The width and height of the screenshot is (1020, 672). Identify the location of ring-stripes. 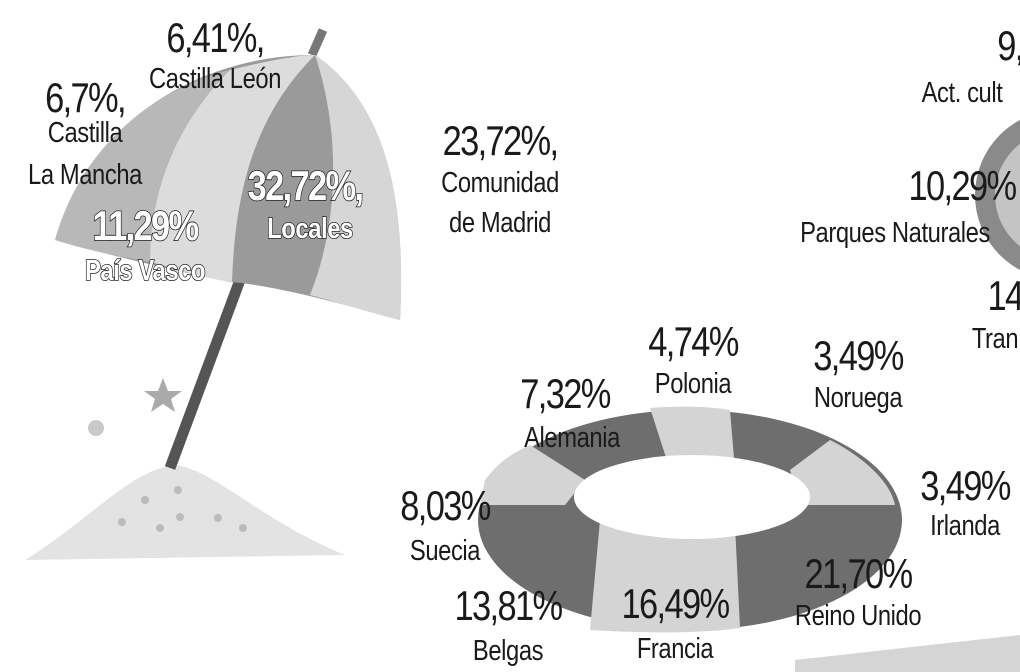
(687, 519).